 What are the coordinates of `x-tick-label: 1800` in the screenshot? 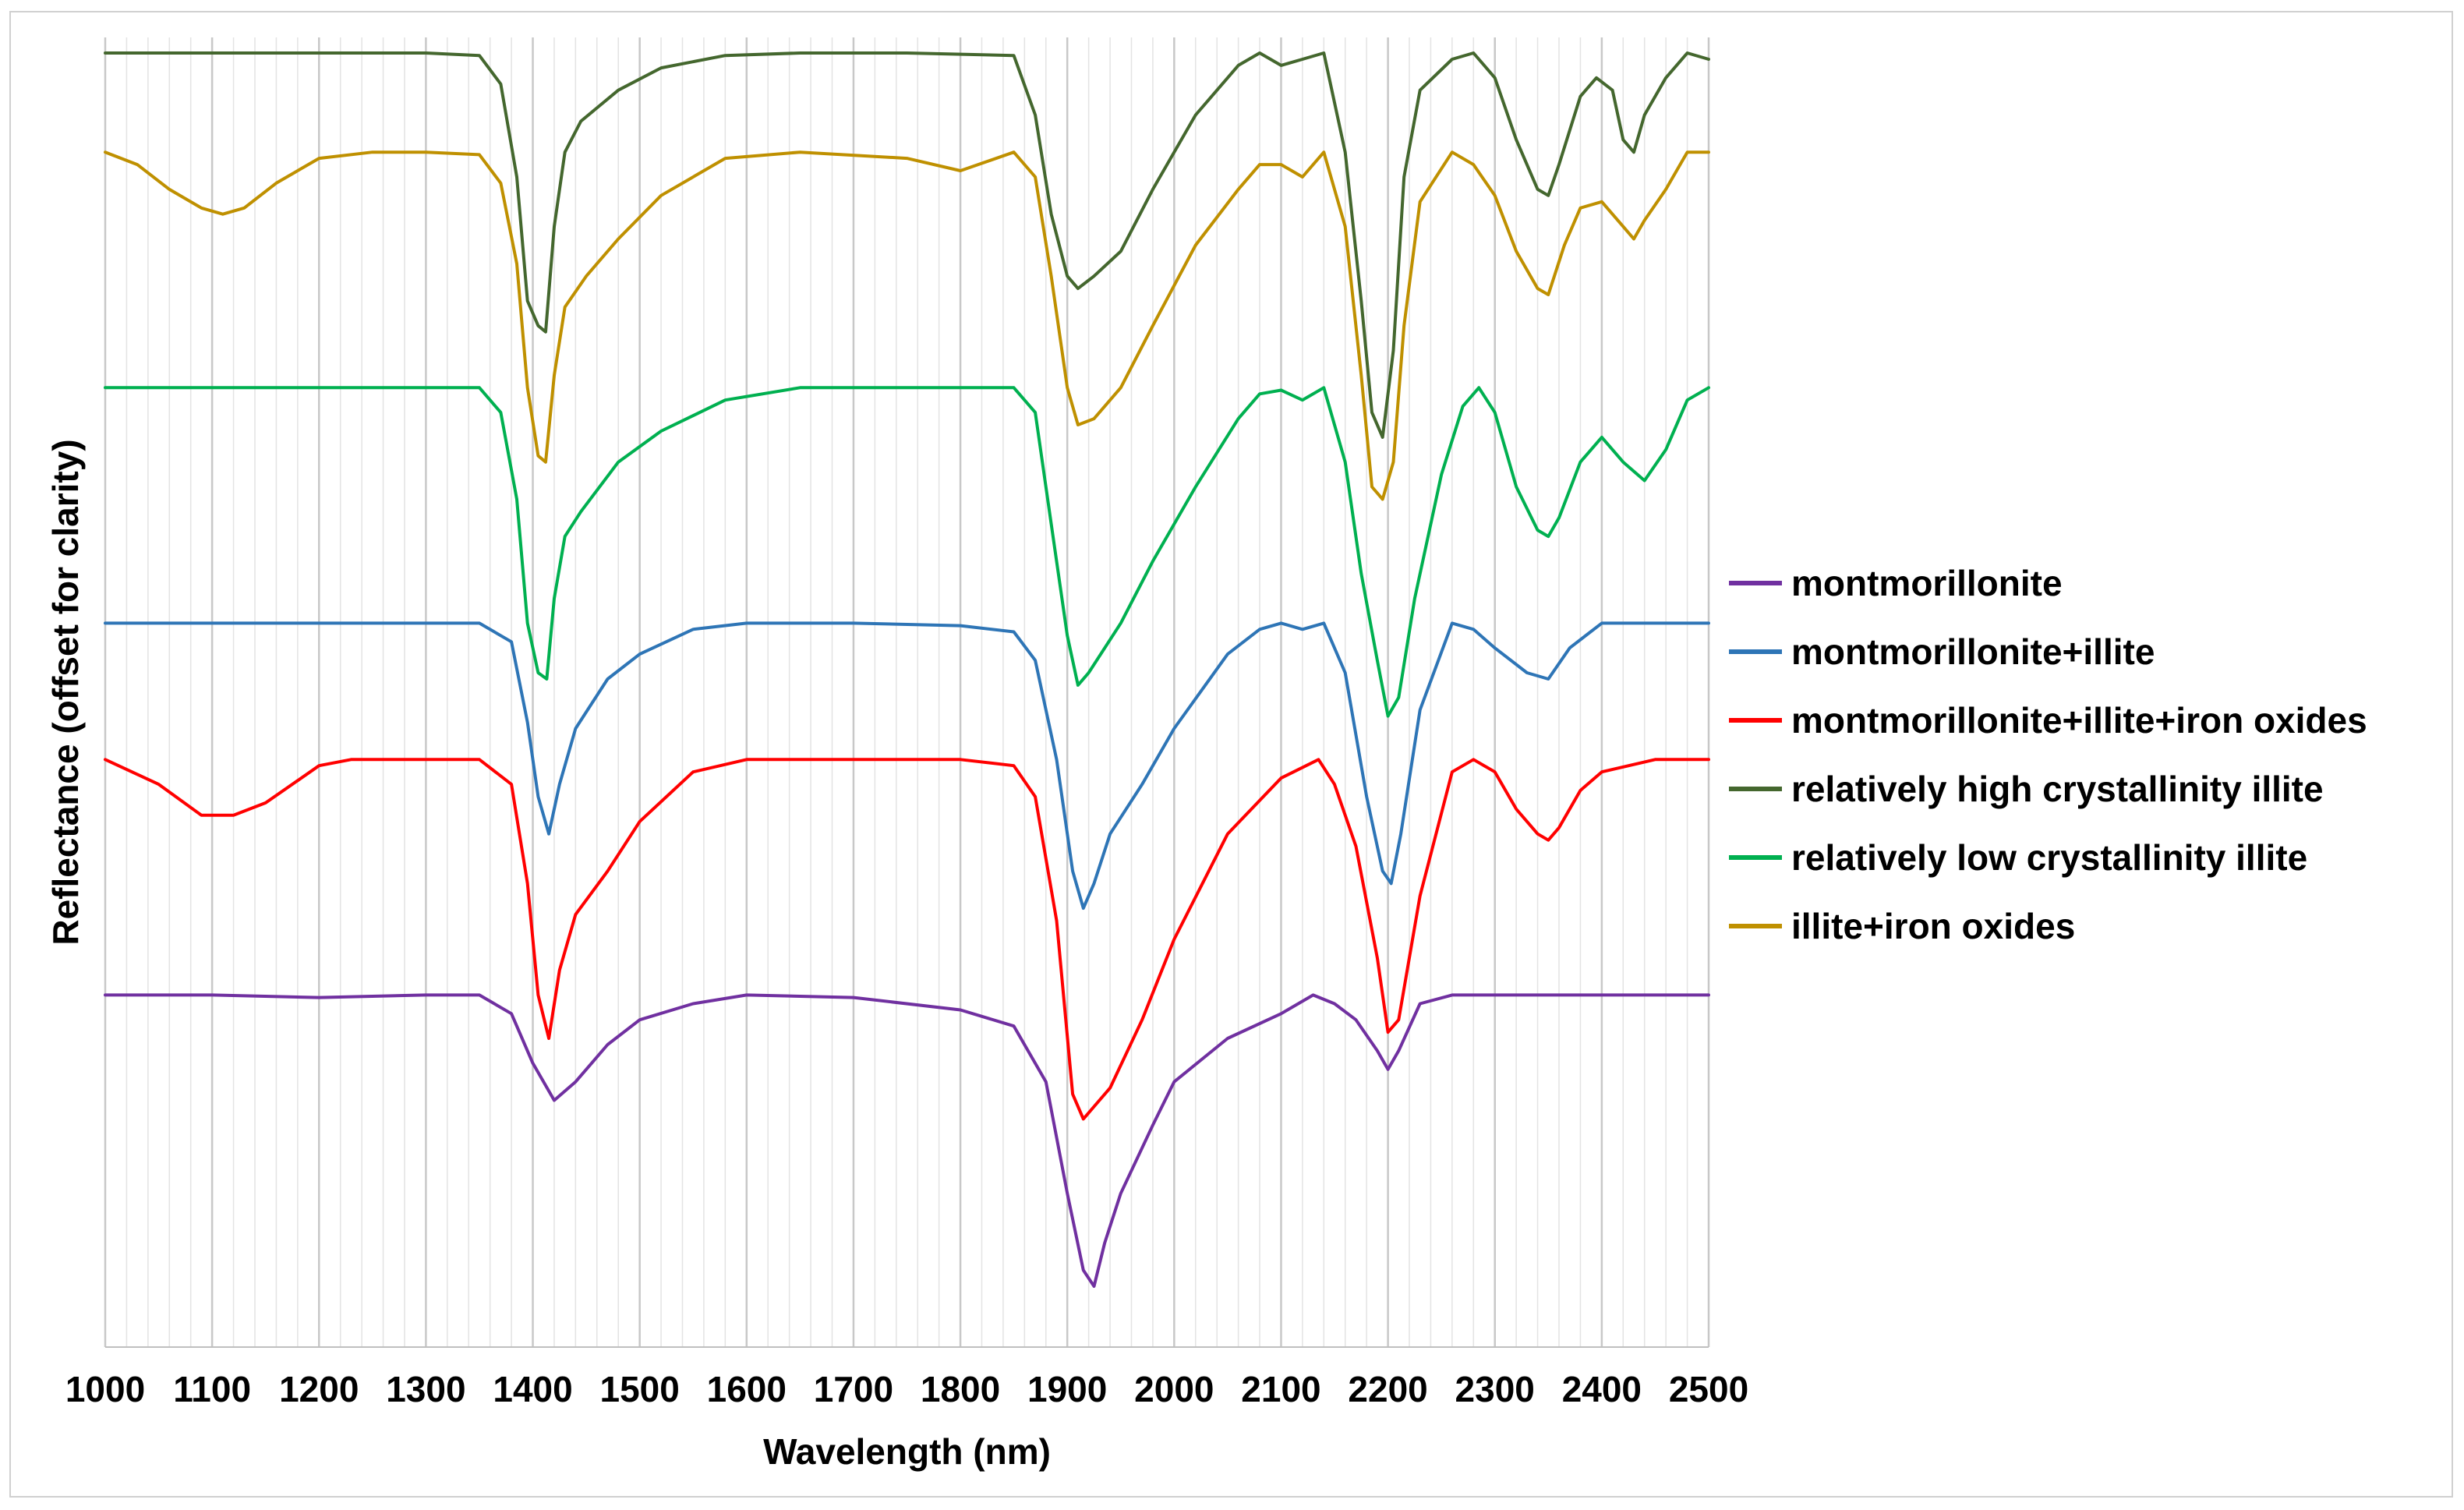 It's located at (960, 1389).